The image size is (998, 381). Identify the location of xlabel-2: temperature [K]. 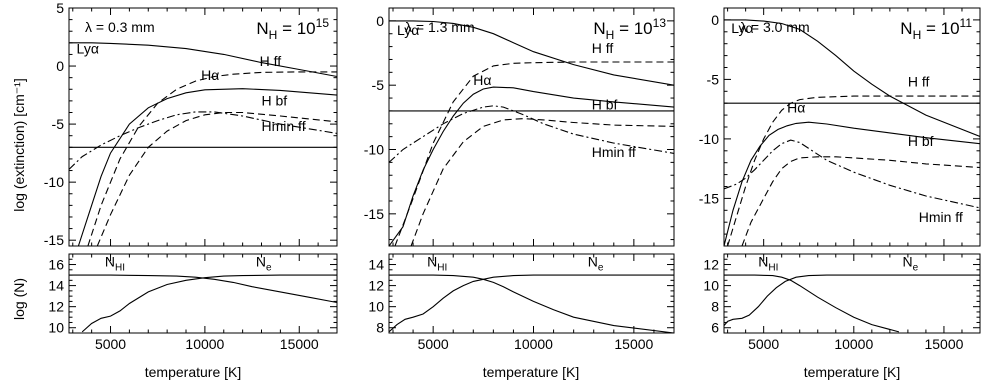
(531, 372).